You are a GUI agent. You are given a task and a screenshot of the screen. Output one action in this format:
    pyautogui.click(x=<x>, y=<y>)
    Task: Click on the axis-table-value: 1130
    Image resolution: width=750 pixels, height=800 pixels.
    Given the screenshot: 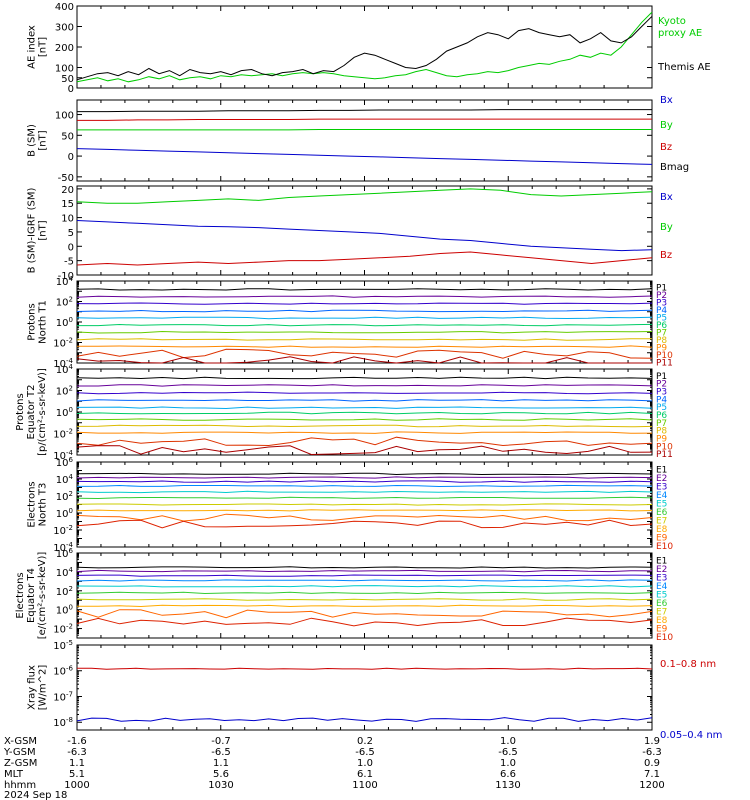 What is the action you would take?
    pyautogui.click(x=507, y=785)
    